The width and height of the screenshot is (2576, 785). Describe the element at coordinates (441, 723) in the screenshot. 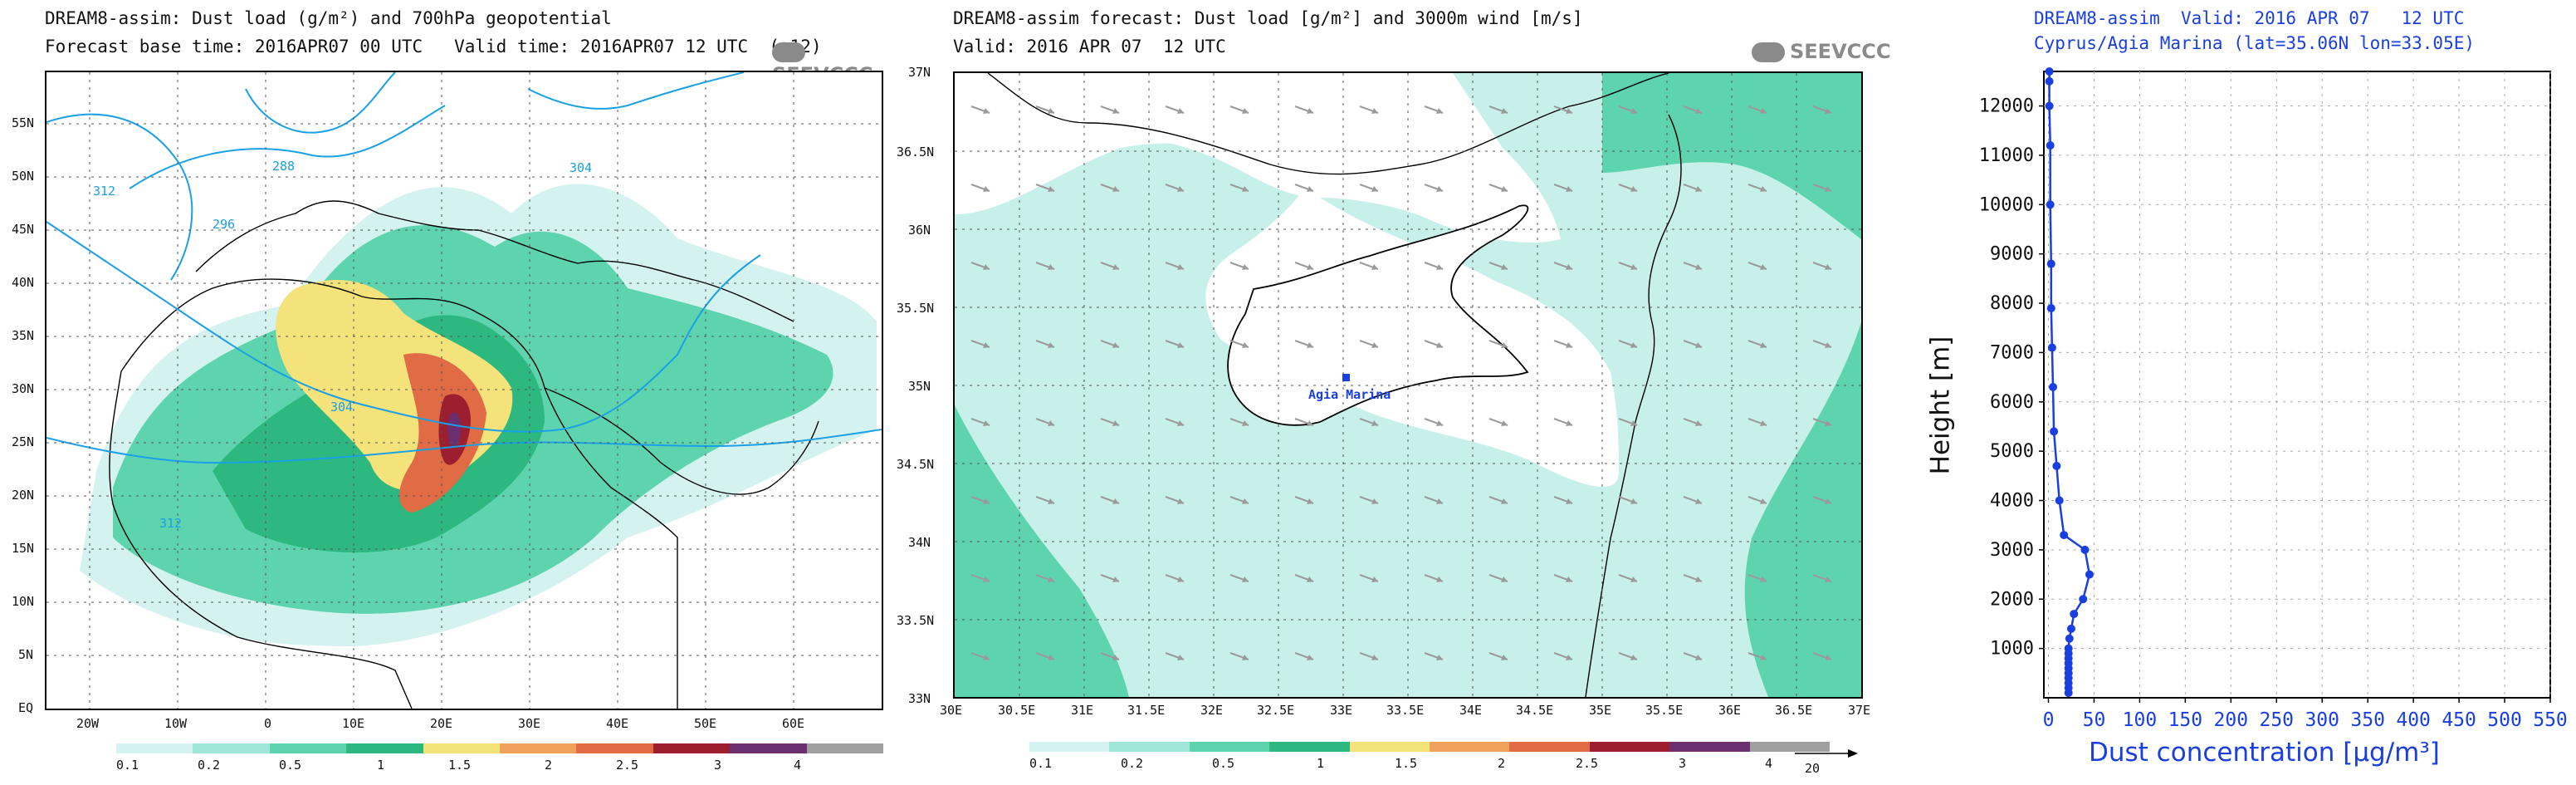

I see `p1-xtick: 20E` at that location.